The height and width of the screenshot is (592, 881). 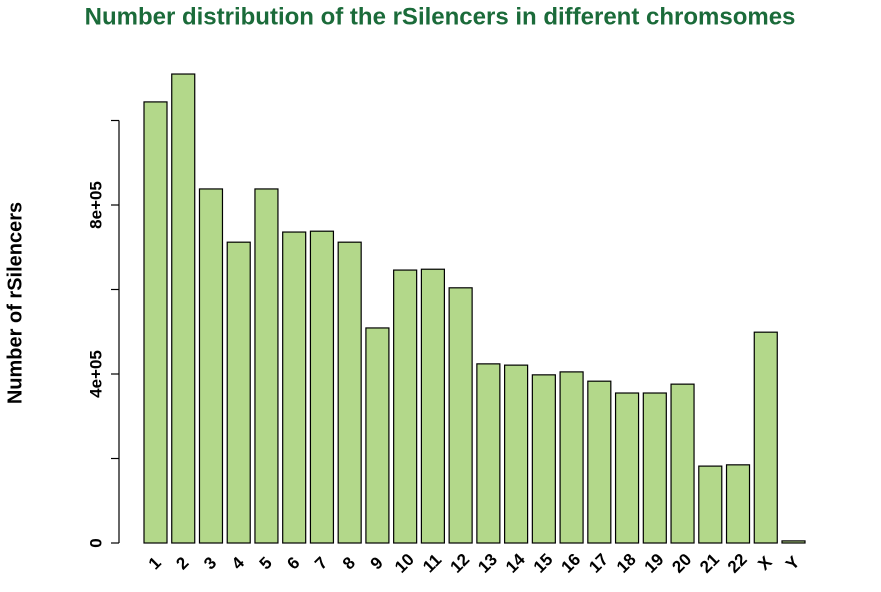 What do you see at coordinates (266, 563) in the screenshot?
I see `x-tick-label: 5` at bounding box center [266, 563].